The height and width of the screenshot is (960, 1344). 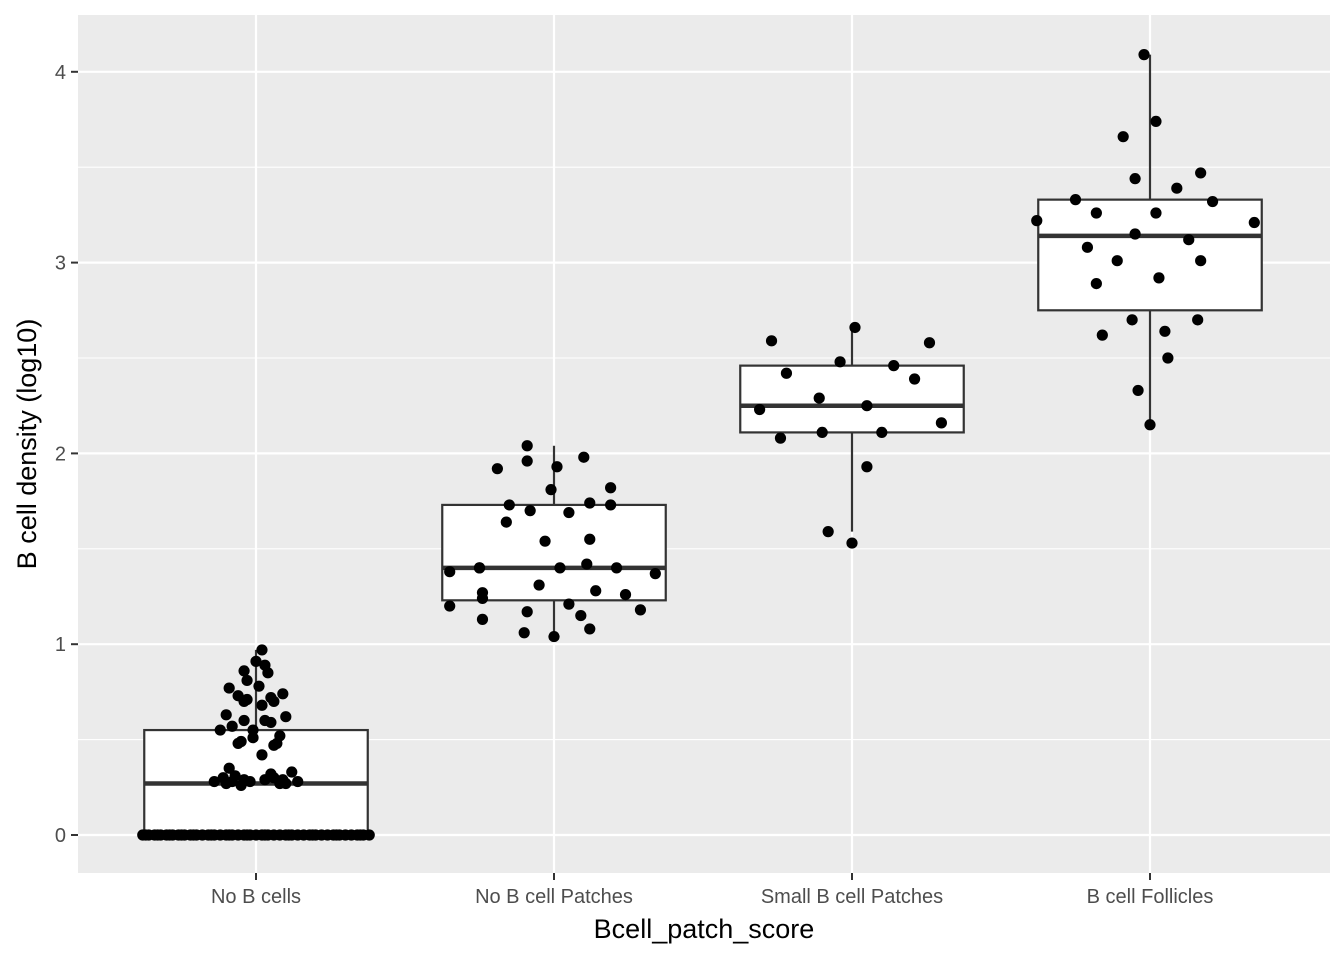 I want to click on x-tick-label: No B cells, so click(x=256, y=897).